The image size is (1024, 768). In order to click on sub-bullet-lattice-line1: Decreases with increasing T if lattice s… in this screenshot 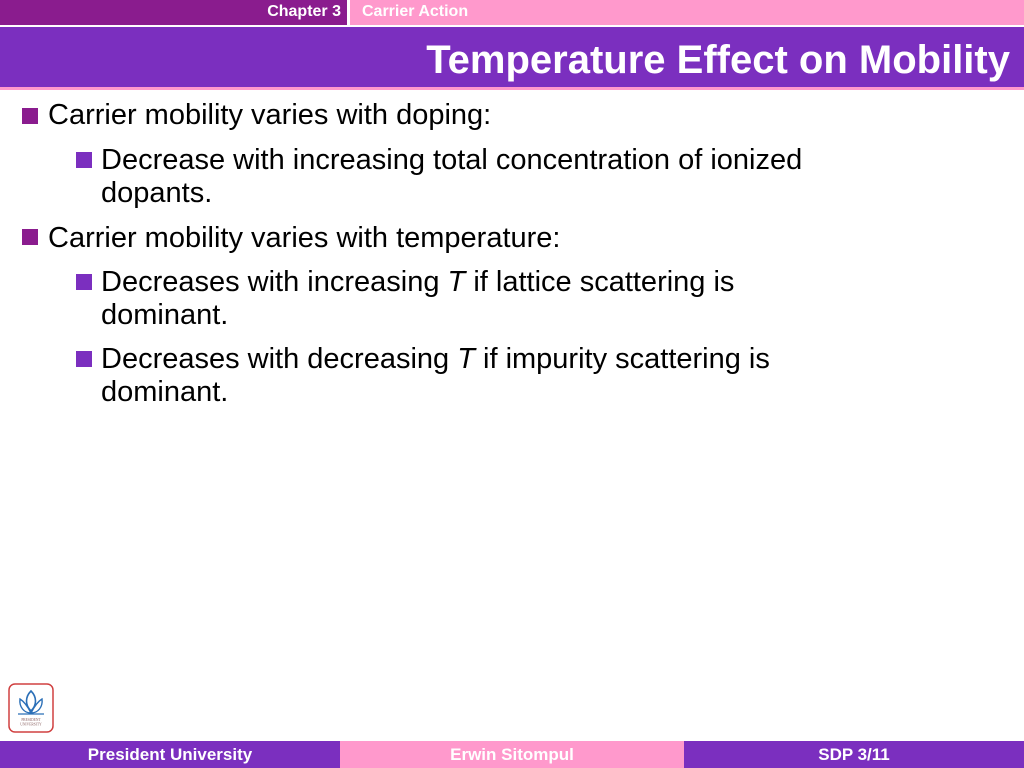, I will do `click(417, 282)`.